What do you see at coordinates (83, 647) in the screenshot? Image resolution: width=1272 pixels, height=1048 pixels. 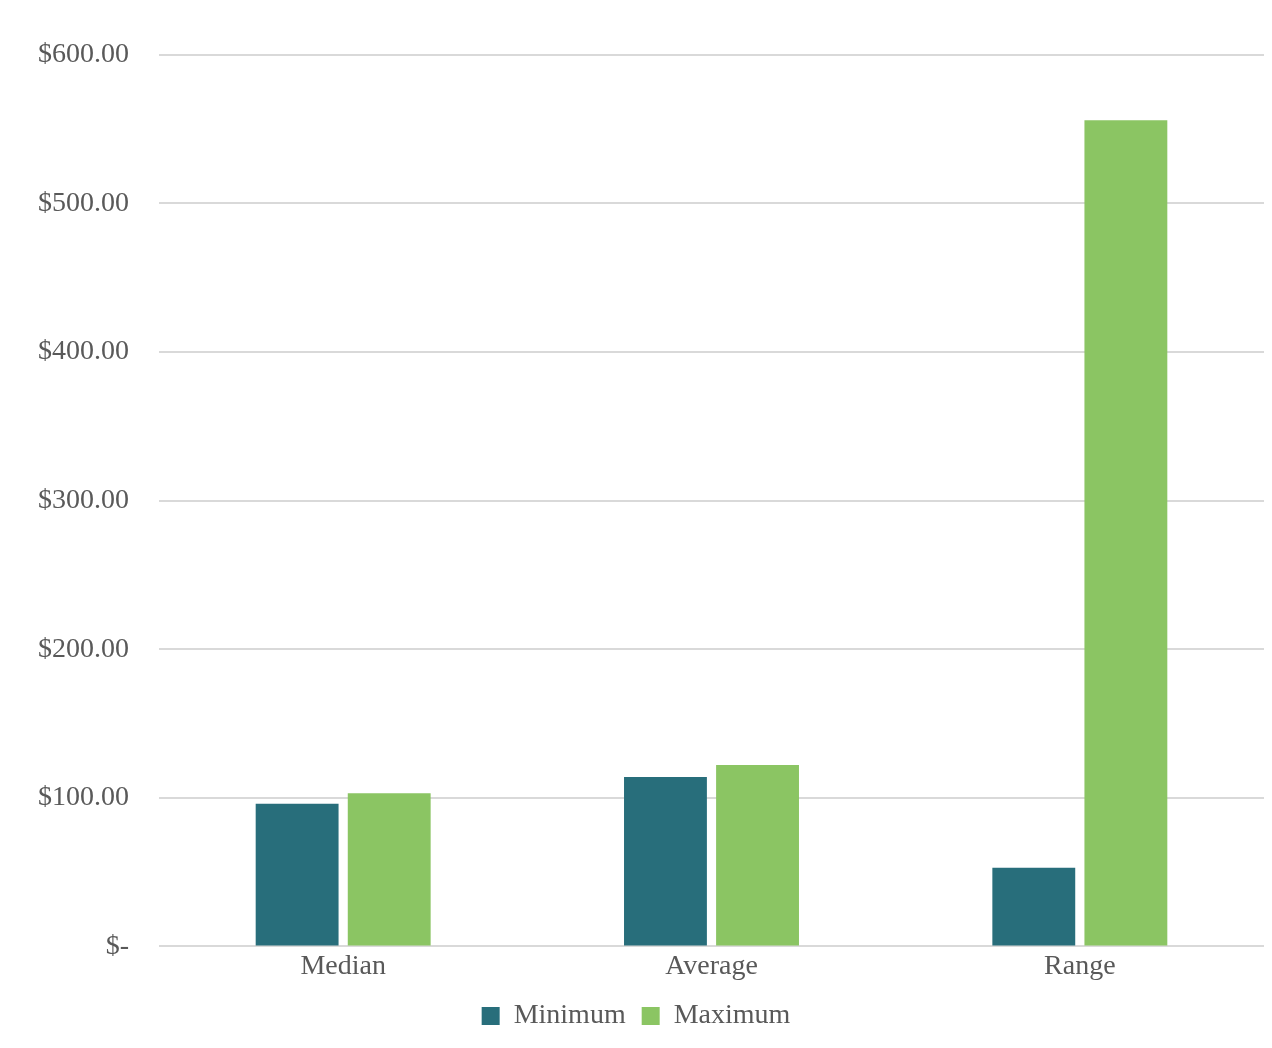 I see `y-tick-label: $200.00` at bounding box center [83, 647].